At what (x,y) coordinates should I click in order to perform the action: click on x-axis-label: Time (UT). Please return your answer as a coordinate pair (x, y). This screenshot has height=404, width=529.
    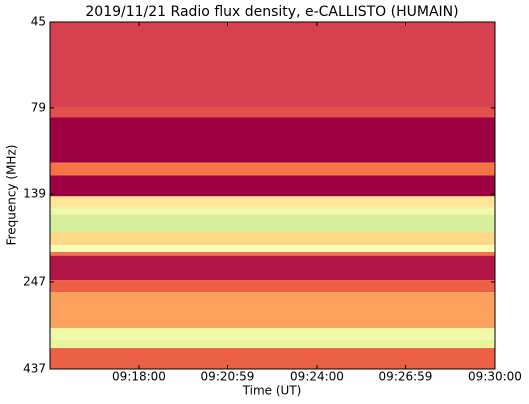
    Looking at the image, I should click on (272, 391).